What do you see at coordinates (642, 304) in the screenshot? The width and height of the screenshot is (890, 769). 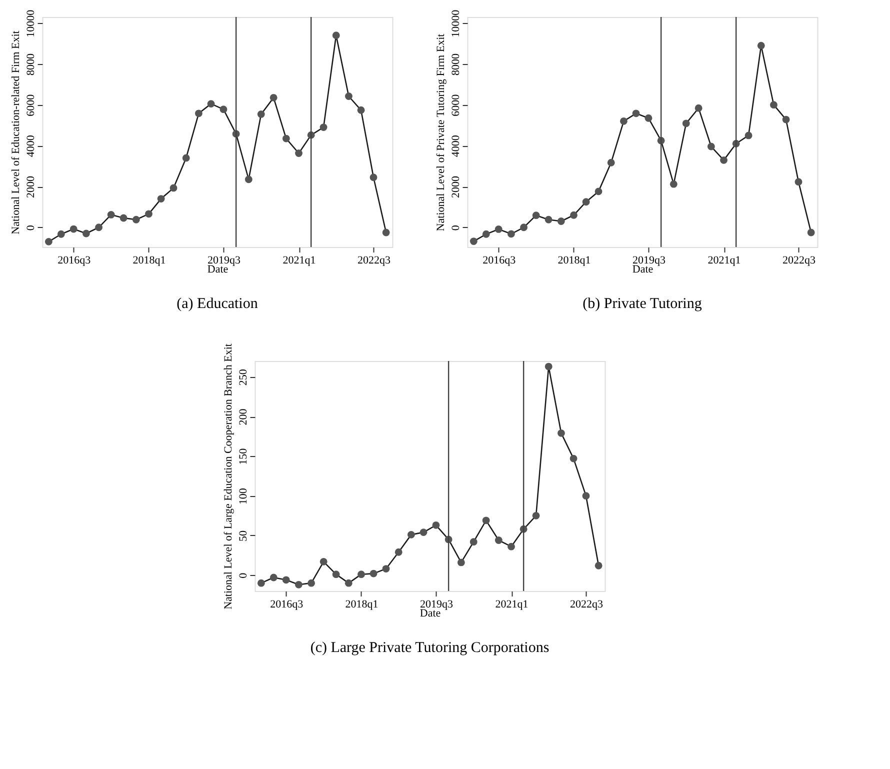 I see `text: (b) Private Tutoring` at bounding box center [642, 304].